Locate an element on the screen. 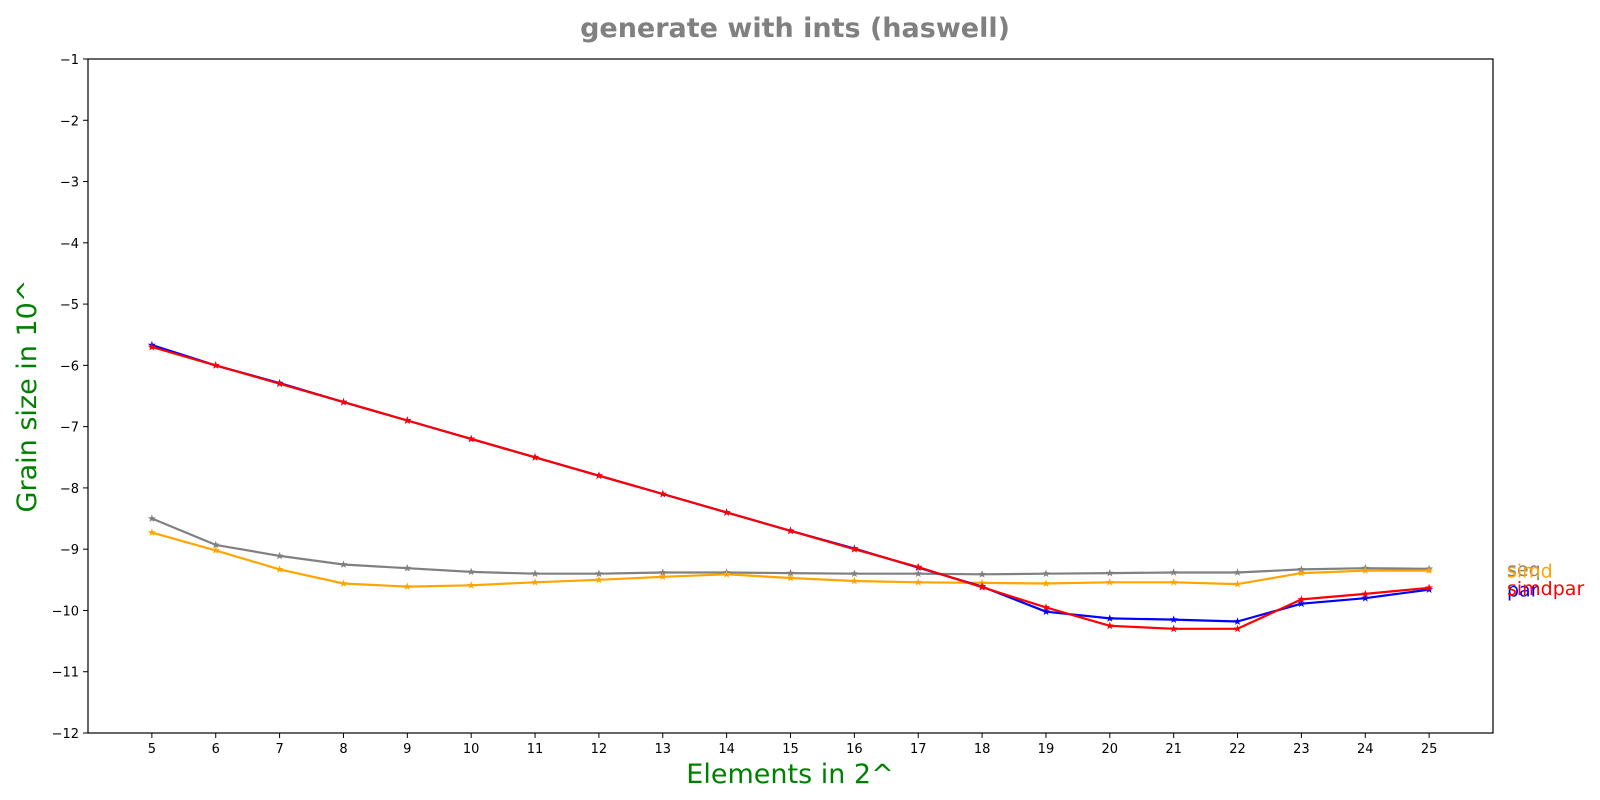 The image size is (1600, 800). y-tick-label: −11 is located at coordinates (65, 673).